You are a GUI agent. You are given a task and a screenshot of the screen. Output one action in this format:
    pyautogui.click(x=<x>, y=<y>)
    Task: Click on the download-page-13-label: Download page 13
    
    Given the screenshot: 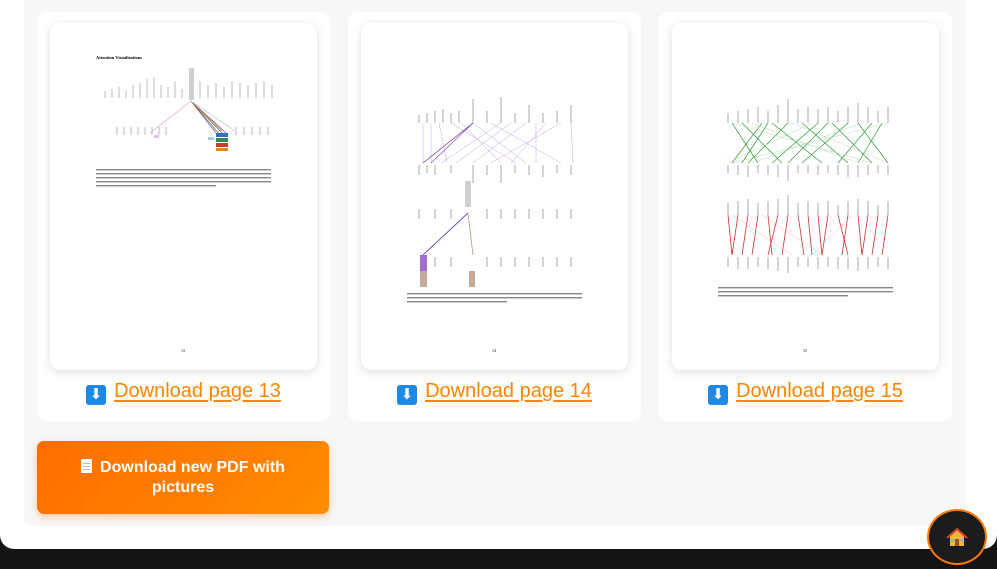 What is the action you would take?
    pyautogui.click(x=197, y=391)
    